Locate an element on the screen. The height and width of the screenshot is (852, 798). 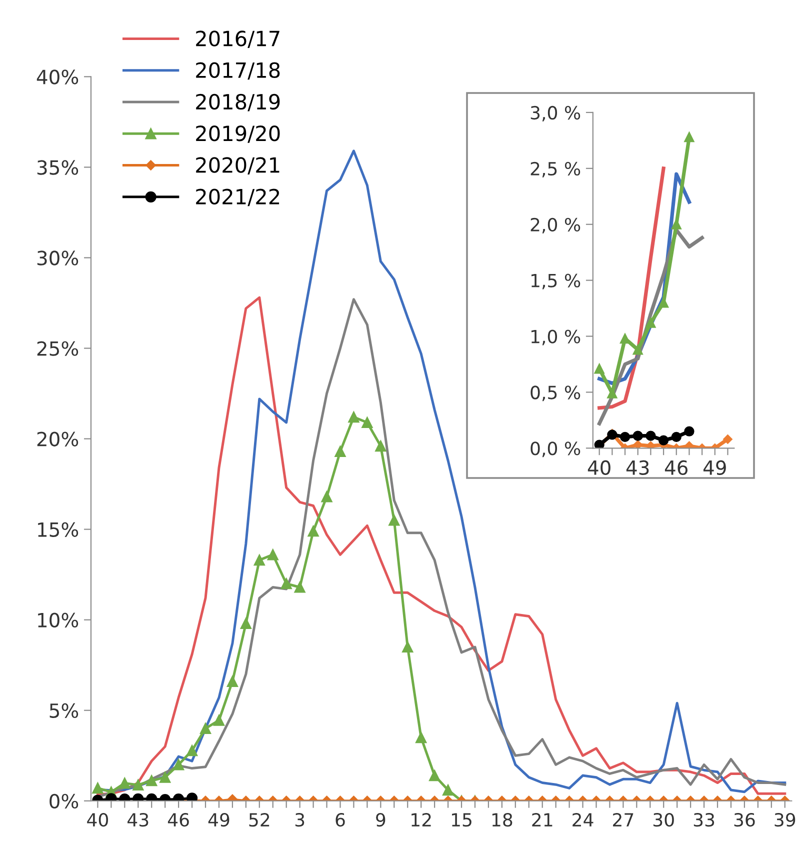
y-tick-label: 0% is located at coordinates (64, 801).